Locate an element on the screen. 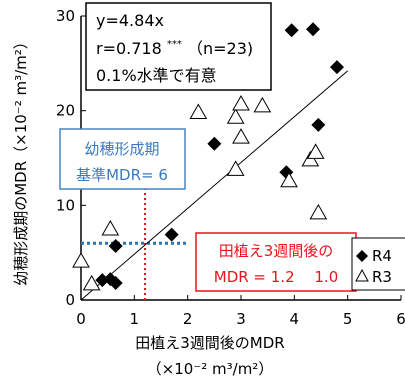 This screenshot has height=389, width=405. red-annotation-frame is located at coordinates (276, 262).